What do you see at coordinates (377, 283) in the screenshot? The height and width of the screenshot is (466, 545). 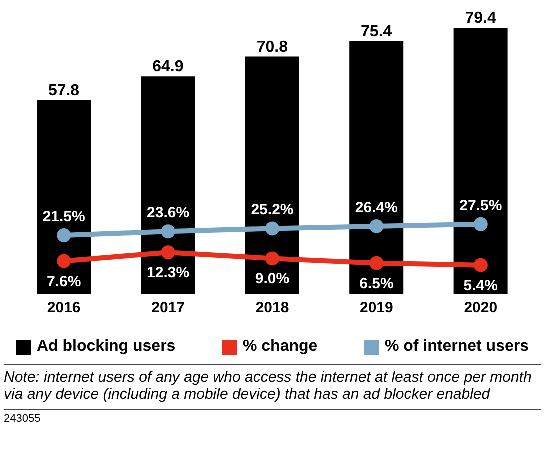 I see `data-label: 6.5%` at bounding box center [377, 283].